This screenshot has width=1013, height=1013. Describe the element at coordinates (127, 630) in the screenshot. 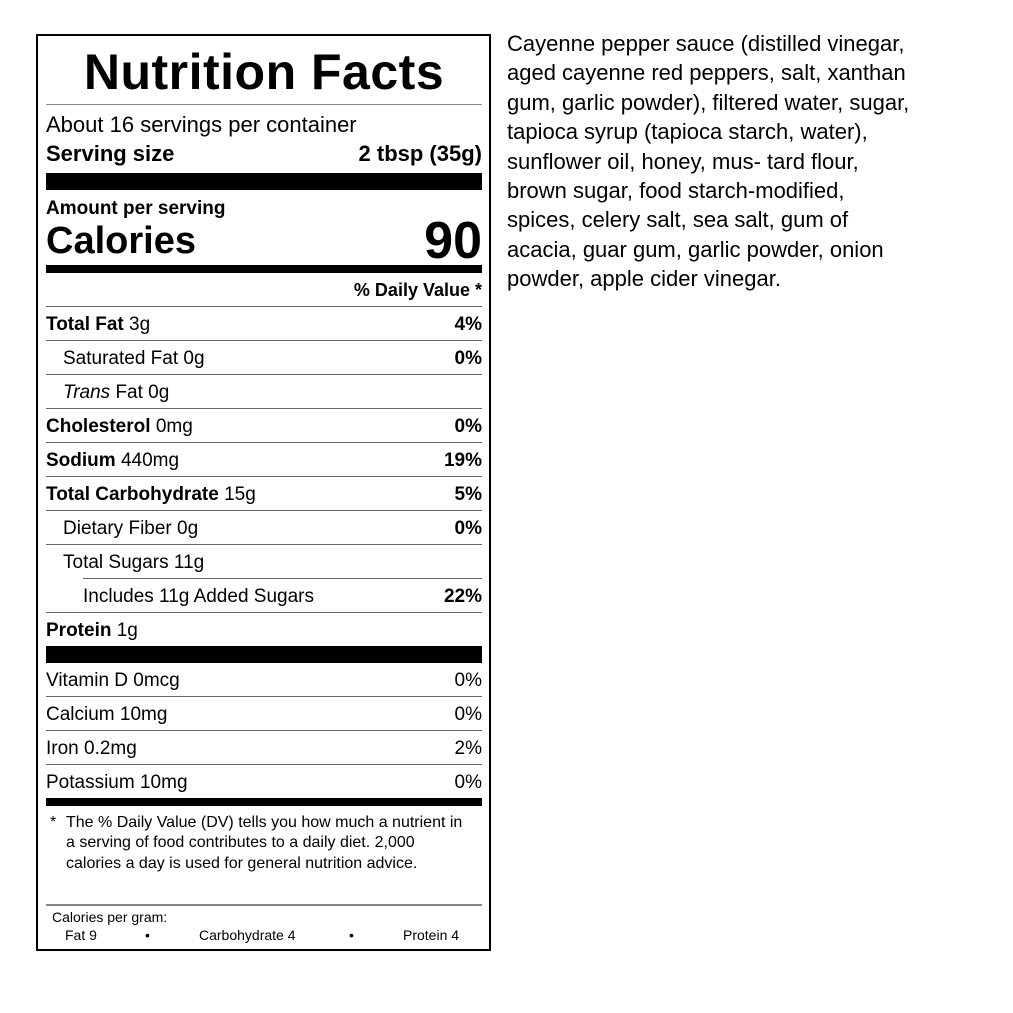

I see `nutrient-amount: 1g` at that location.